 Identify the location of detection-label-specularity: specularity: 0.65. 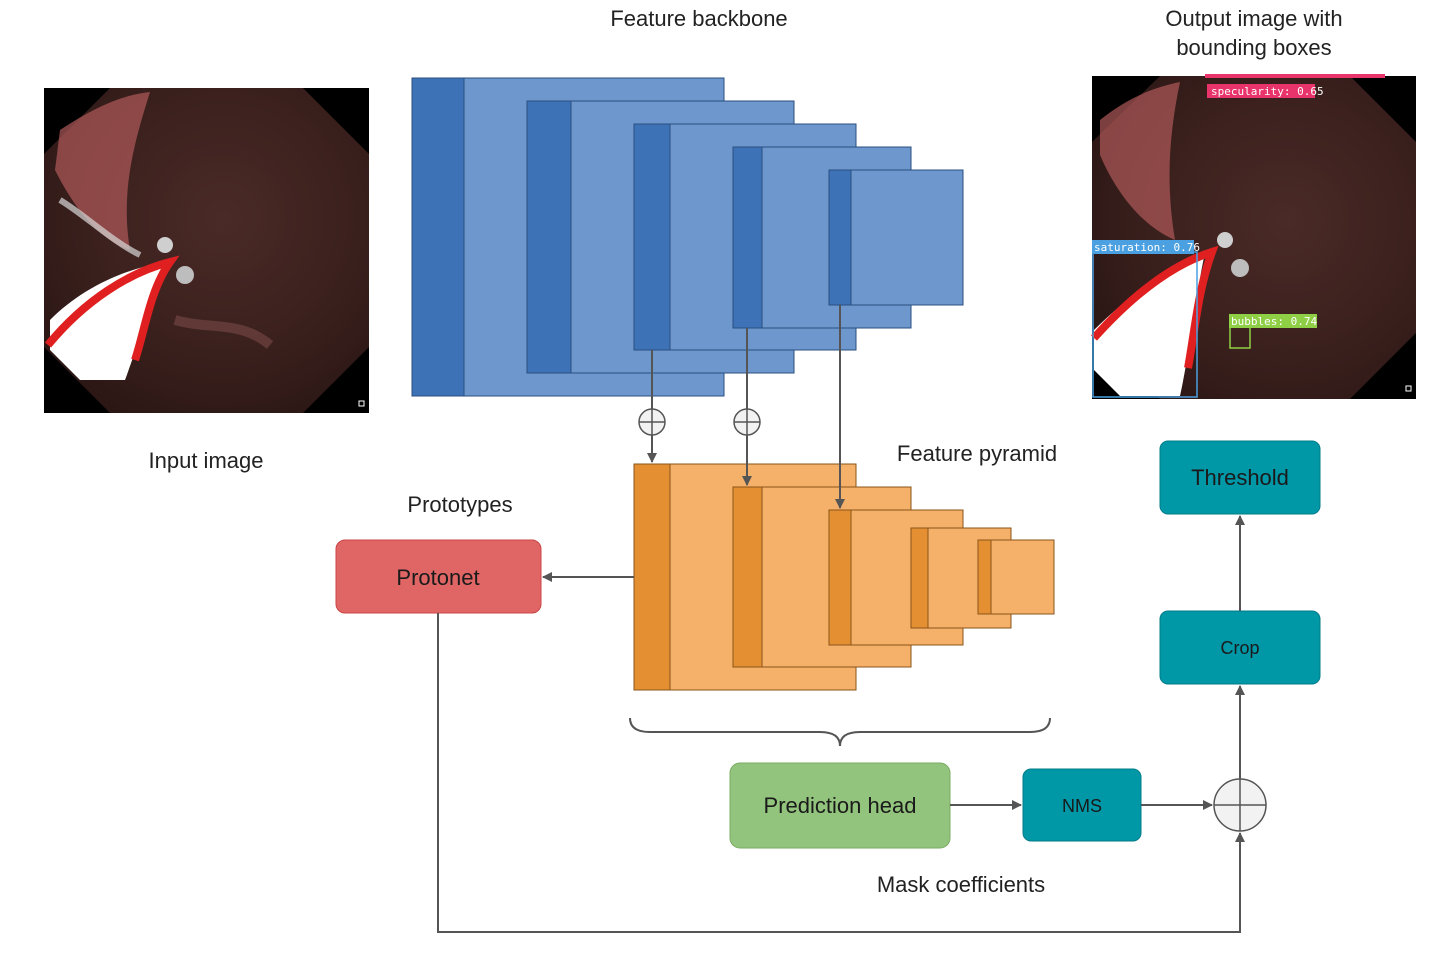
(1267, 91).